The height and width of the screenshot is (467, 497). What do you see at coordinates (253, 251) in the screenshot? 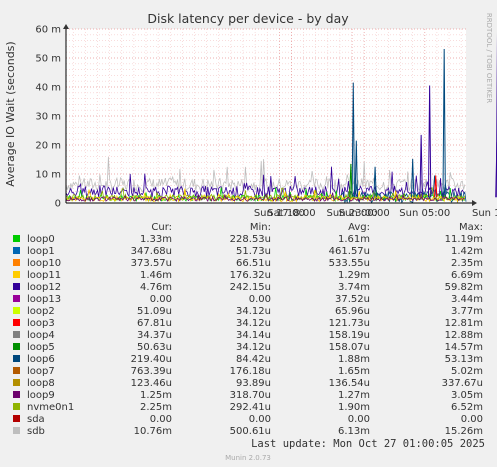
I see `legend-value: 51.73u` at bounding box center [253, 251].